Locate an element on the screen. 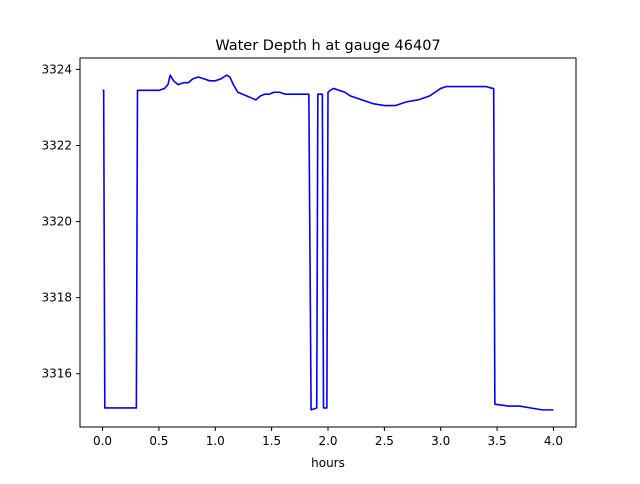 Image resolution: width=640 pixels, height=484 pixels. x-tick-label: 0.5 is located at coordinates (158, 441).